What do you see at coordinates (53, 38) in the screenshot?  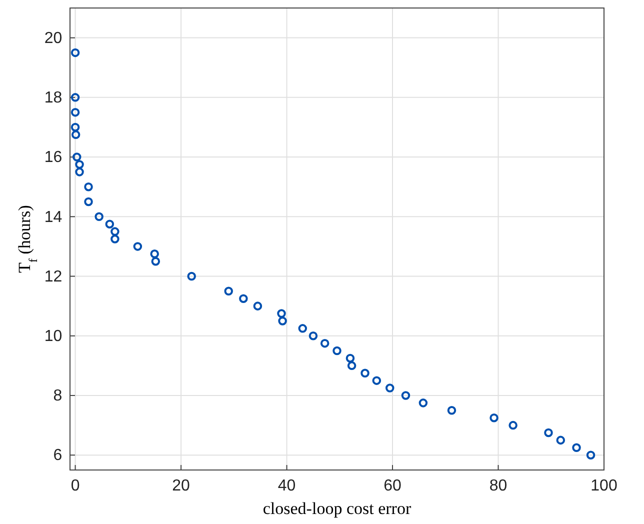 I see `y-tick-label: 20` at bounding box center [53, 38].